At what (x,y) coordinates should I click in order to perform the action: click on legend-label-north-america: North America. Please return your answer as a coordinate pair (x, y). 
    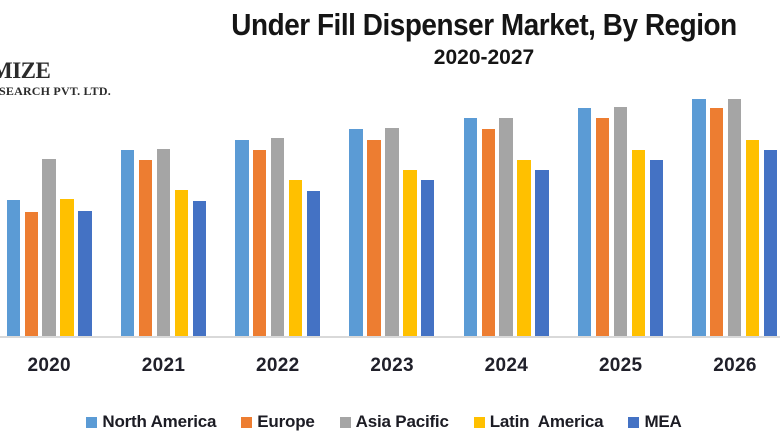
    Looking at the image, I should click on (159, 421).